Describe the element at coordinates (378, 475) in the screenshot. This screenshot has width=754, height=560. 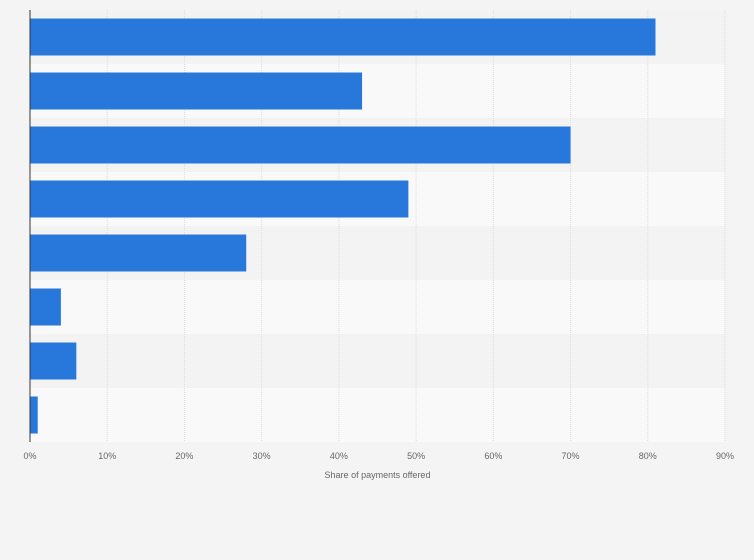
I see `x-axis-title: Share of payments offered` at that location.